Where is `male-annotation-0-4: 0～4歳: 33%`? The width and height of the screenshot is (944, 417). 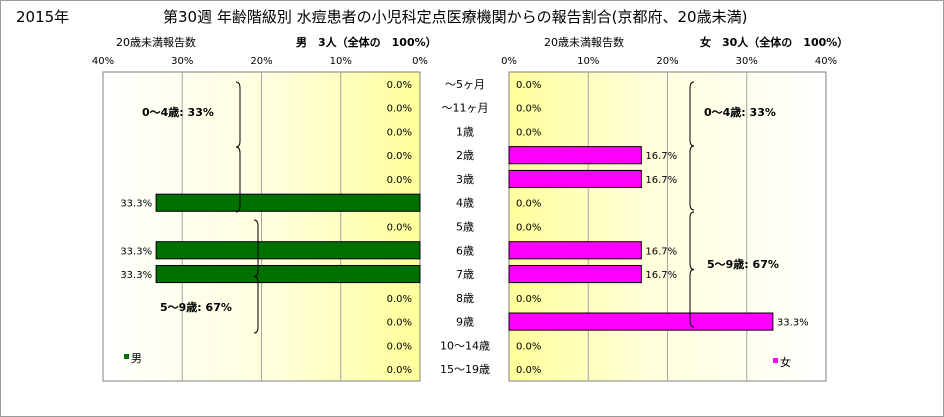
male-annotation-0-4: 0～4歳: 33% is located at coordinates (178, 112).